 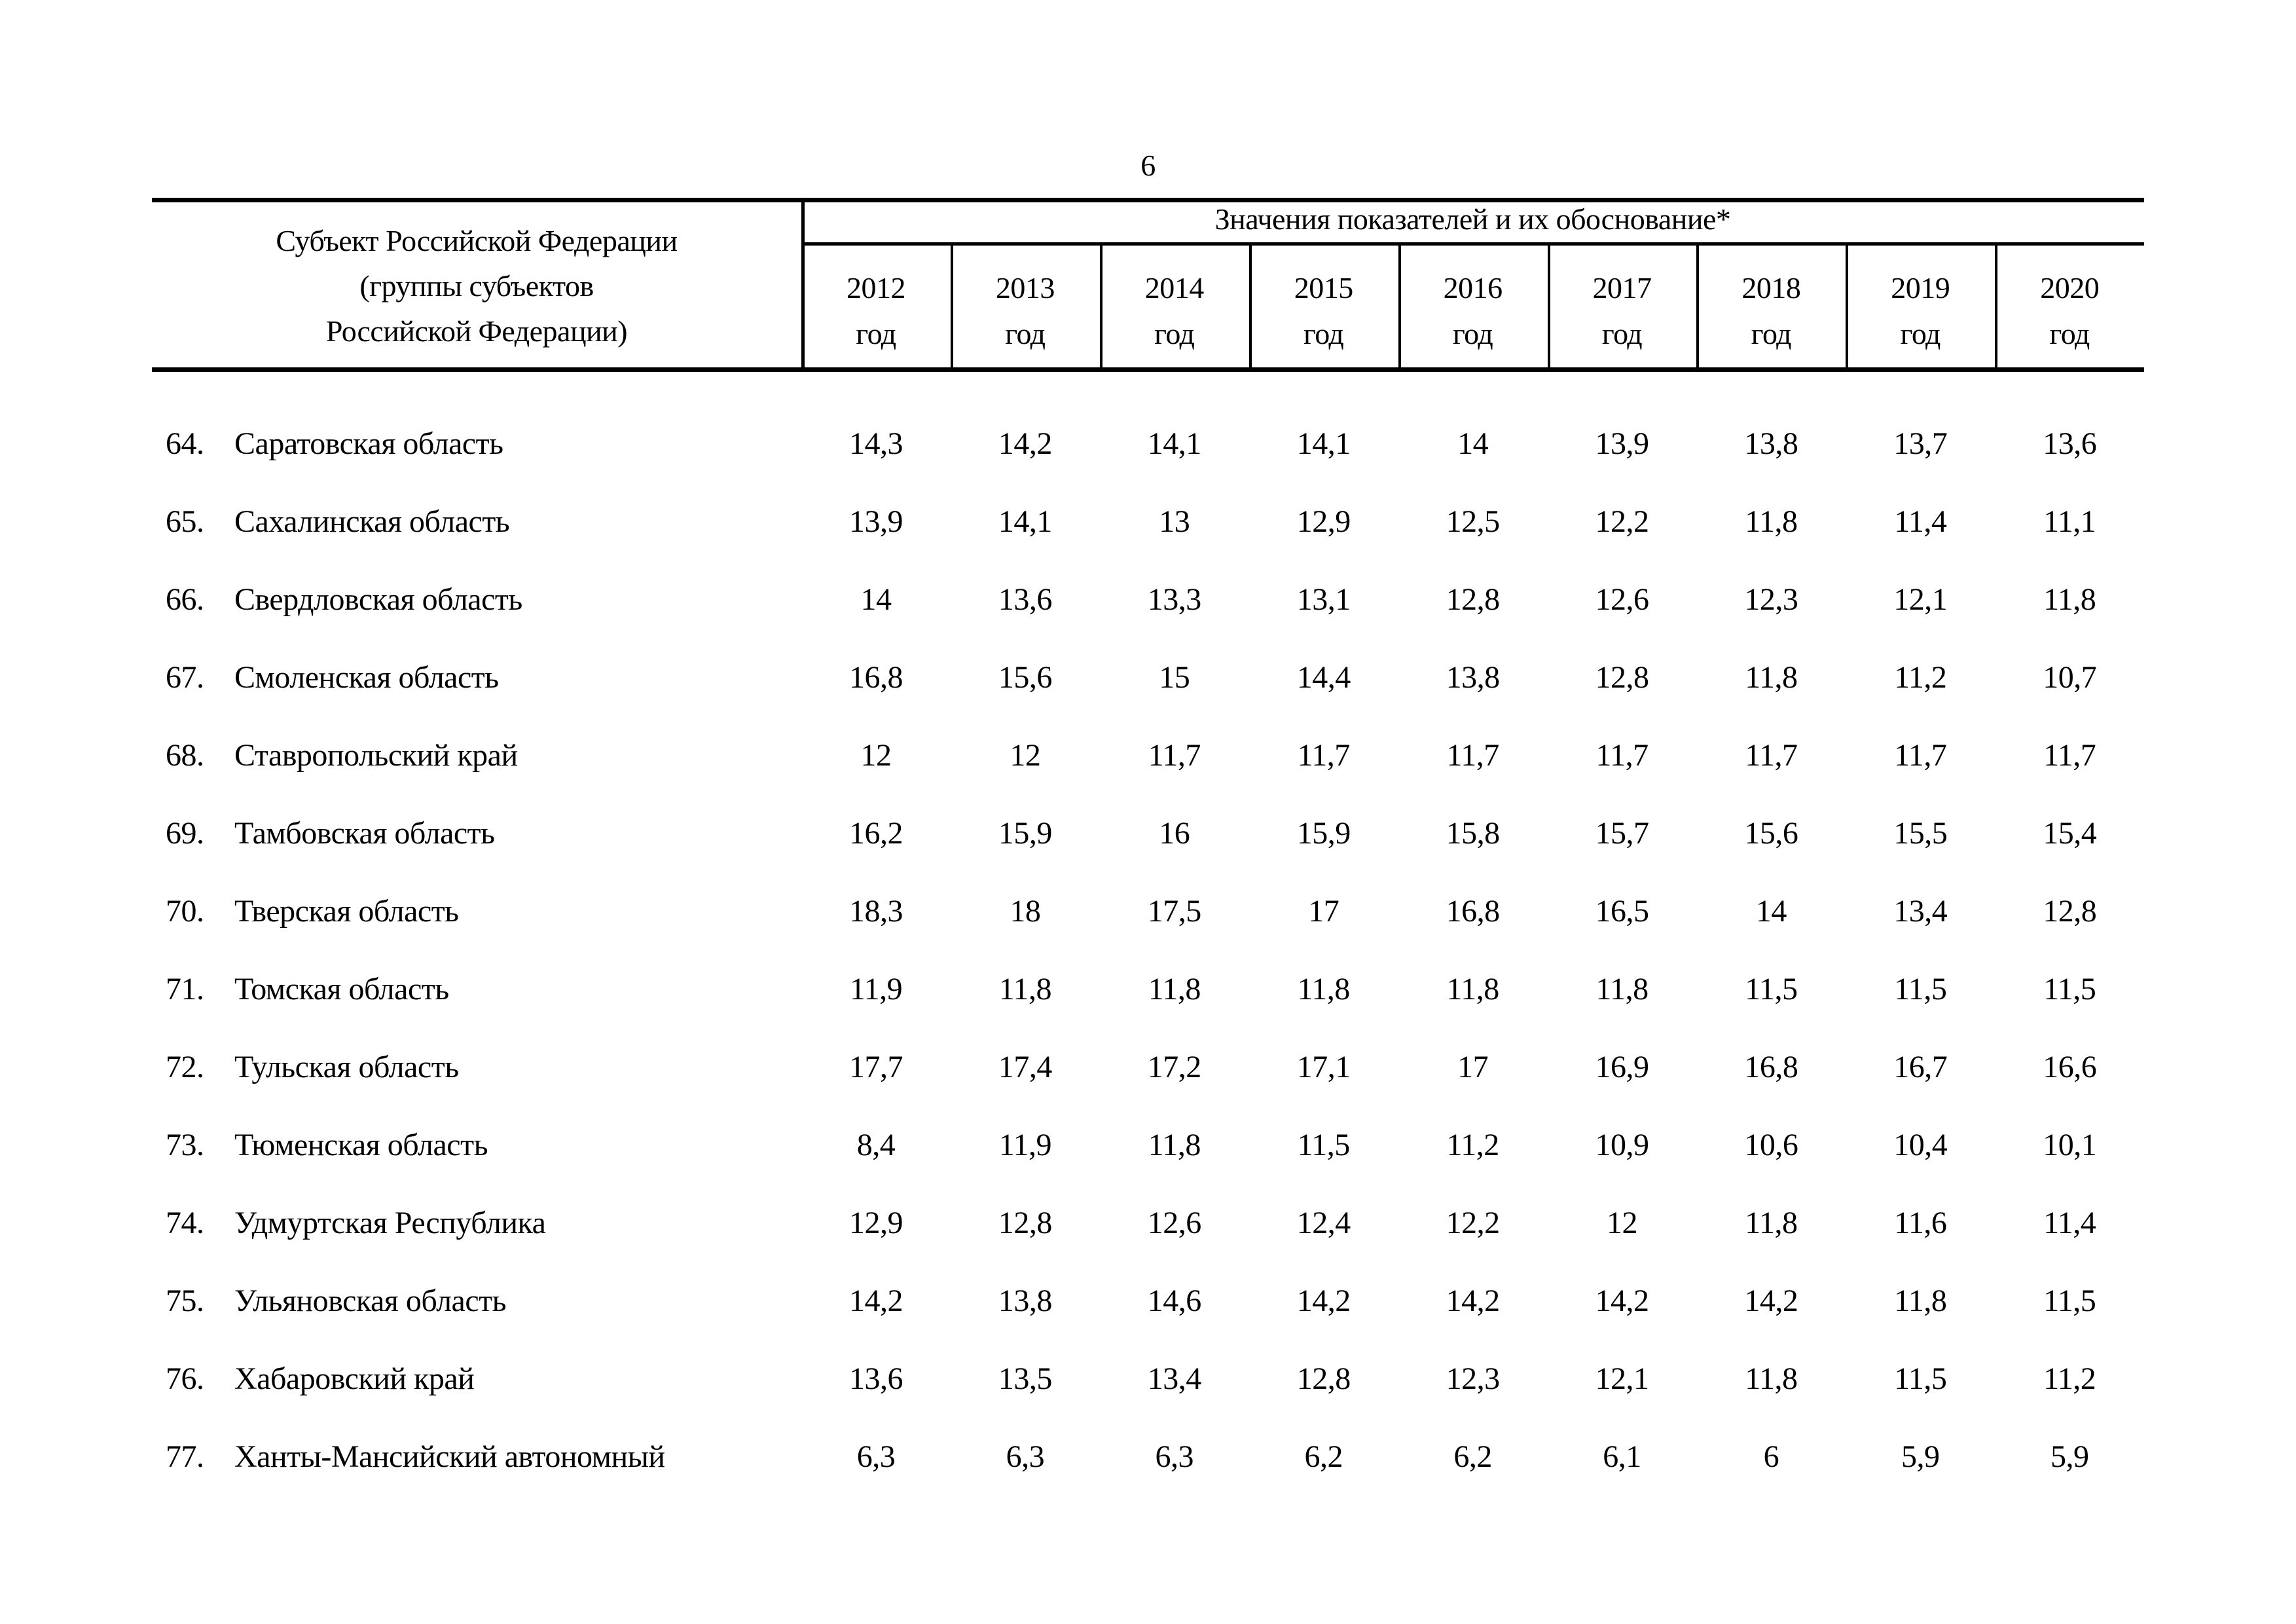 What do you see at coordinates (1920, 677) in the screenshot?
I see `value-cell: 11,2` at bounding box center [1920, 677].